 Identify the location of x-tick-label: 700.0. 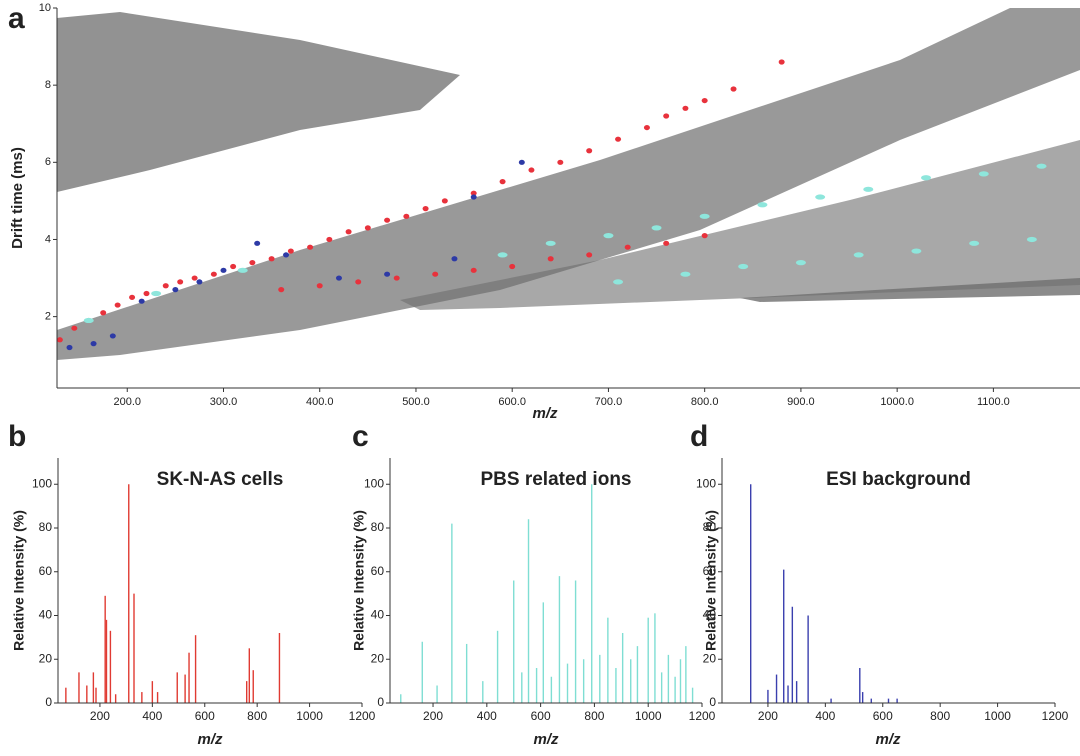
(609, 402).